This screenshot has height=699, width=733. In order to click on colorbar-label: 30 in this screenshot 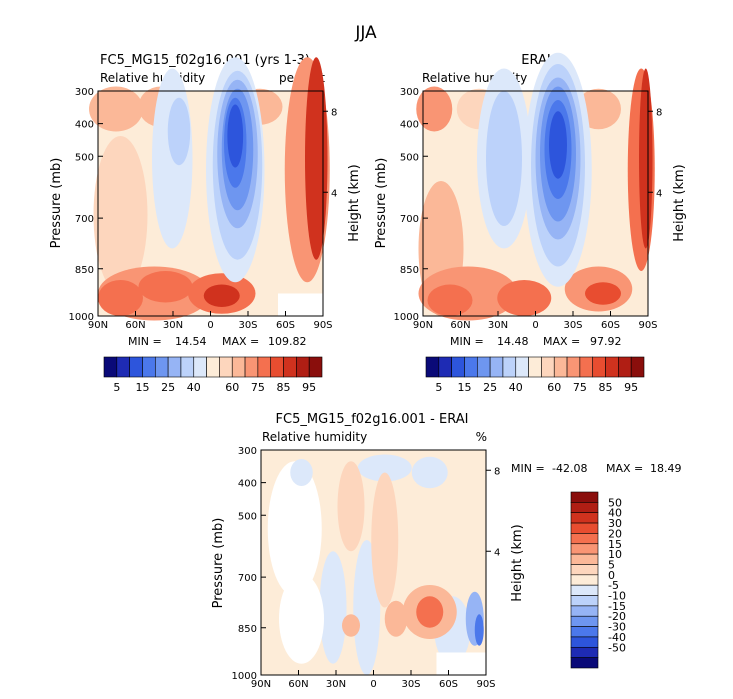, I will do `click(615, 523)`.